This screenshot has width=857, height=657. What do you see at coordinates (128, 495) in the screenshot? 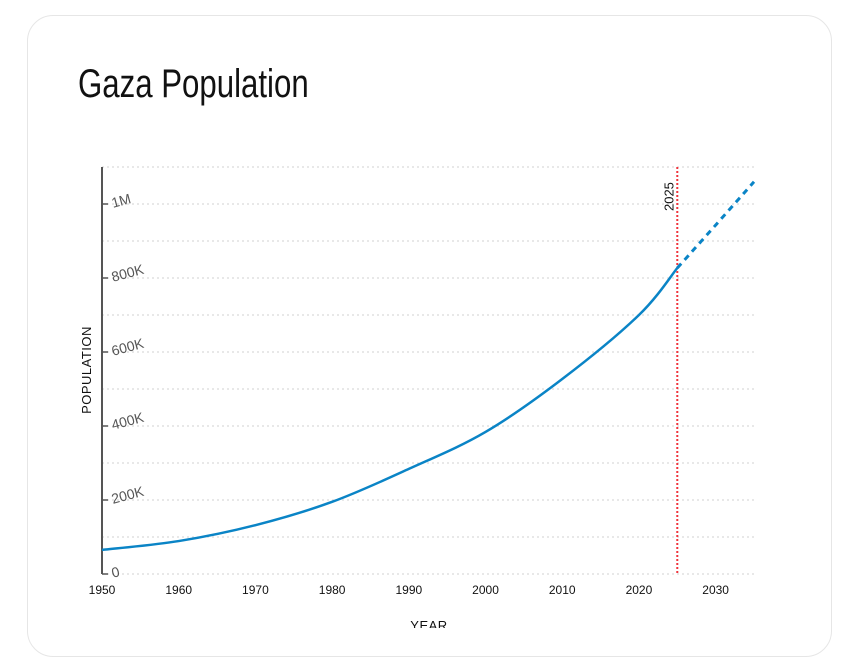
I see `y-tick-label: 200K` at bounding box center [128, 495].